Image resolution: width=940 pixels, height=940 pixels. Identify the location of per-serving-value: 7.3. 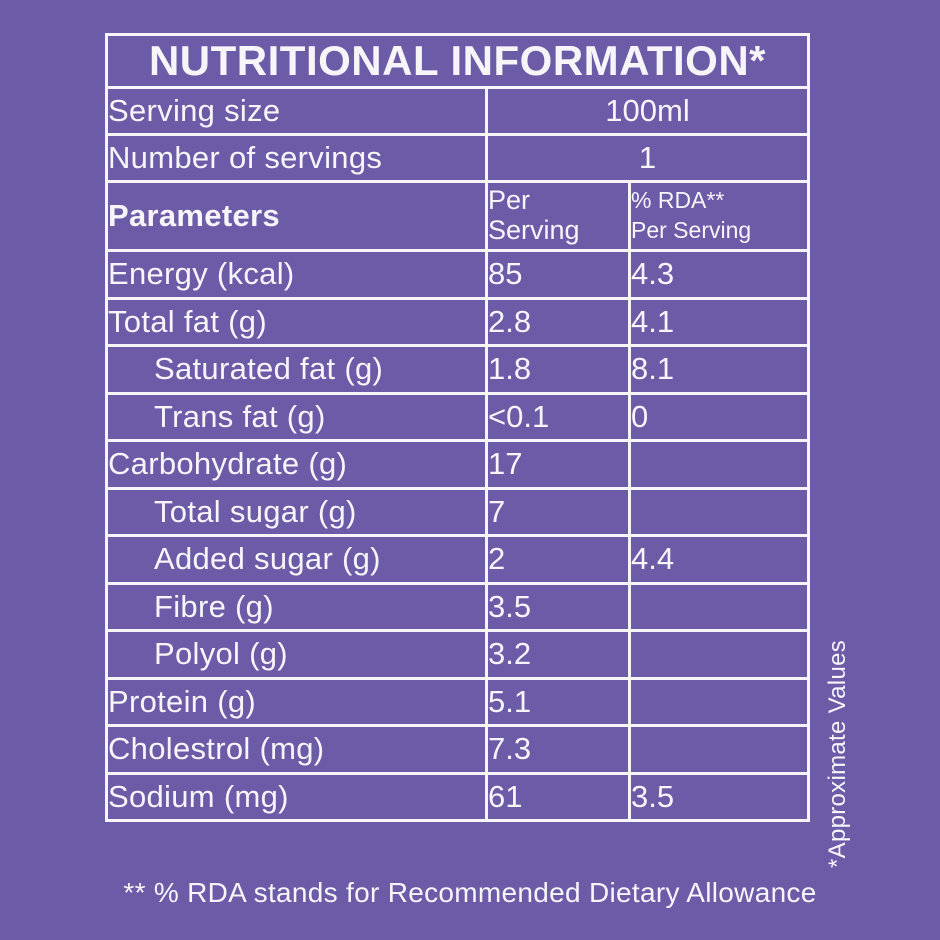
(558, 749).